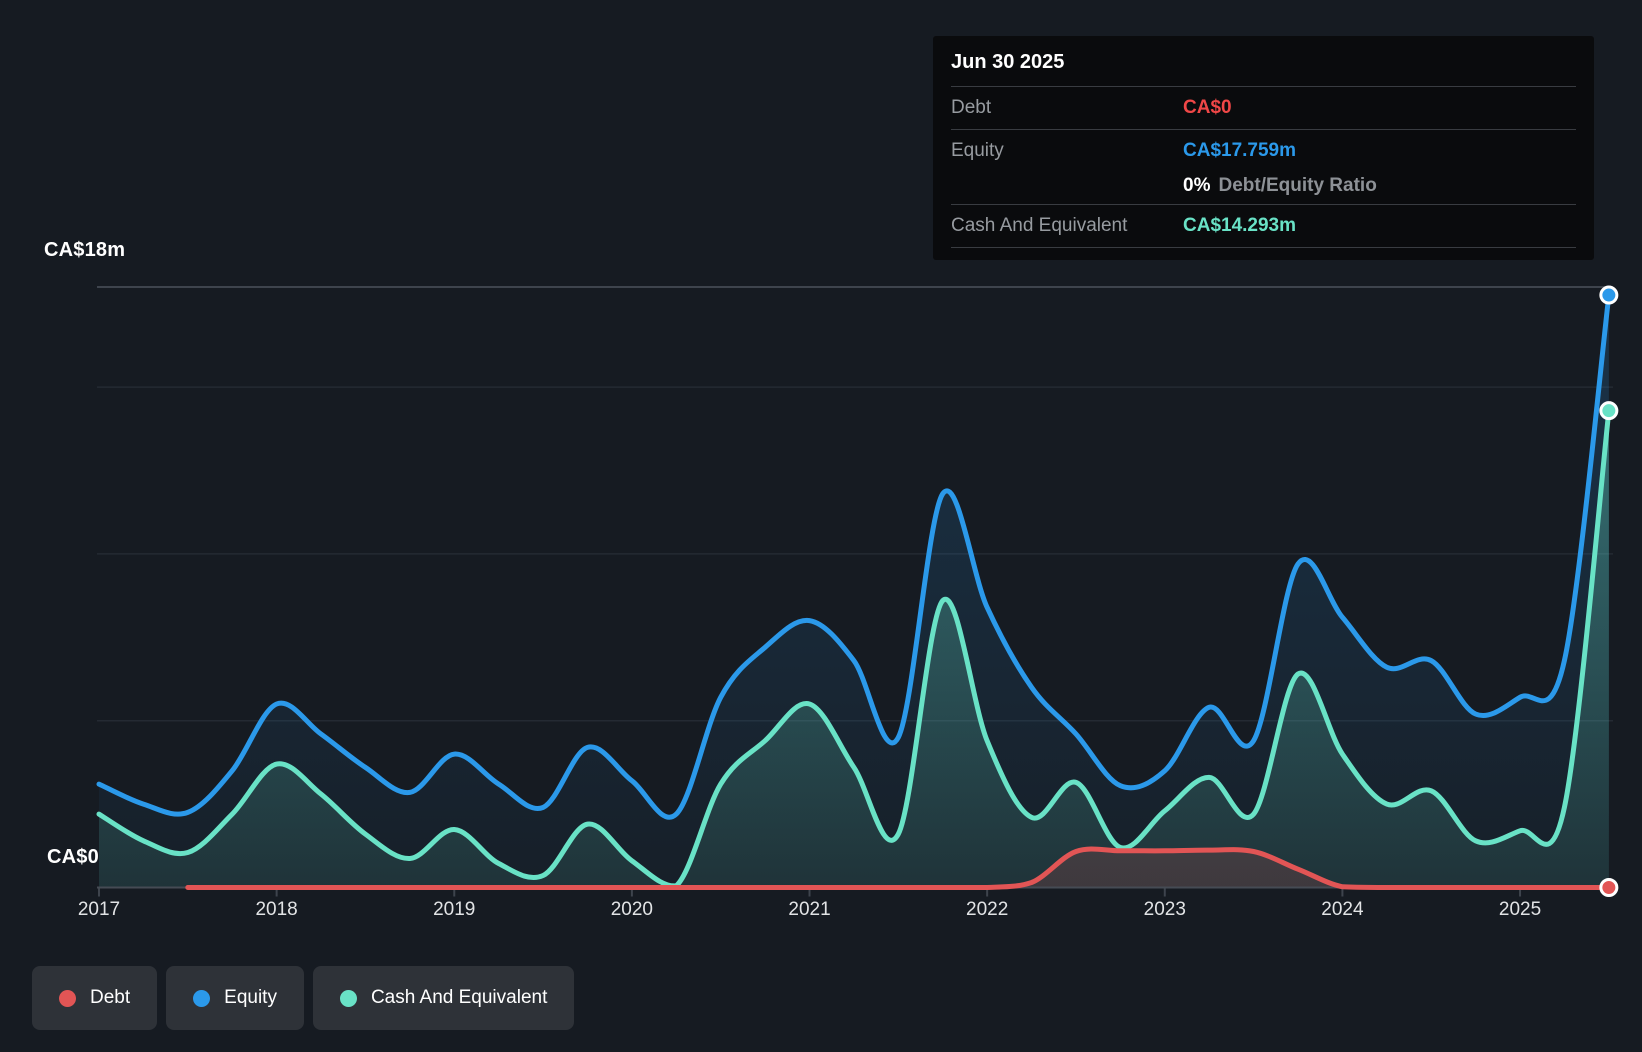 Image resolution: width=1642 pixels, height=1052 pixels. Describe the element at coordinates (250, 997) in the screenshot. I see `legend-equity-label: Equity` at that location.